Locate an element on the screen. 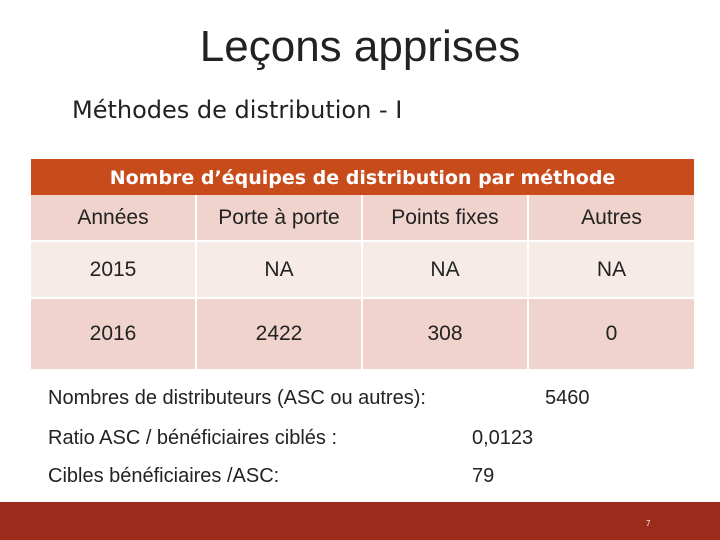  slide-title: Leçons apprises is located at coordinates (360, 46).